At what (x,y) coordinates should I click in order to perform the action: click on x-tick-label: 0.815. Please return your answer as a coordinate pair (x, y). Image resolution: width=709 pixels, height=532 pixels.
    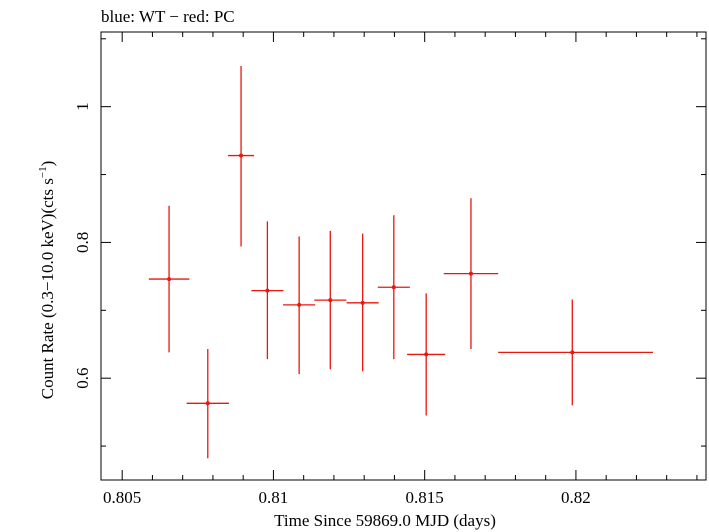
    Looking at the image, I should click on (425, 497).